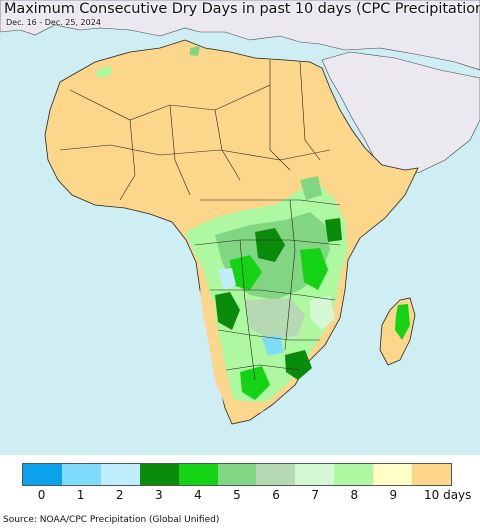 The height and width of the screenshot is (530, 480). I want to click on legend-label: 5, so click(237, 495).